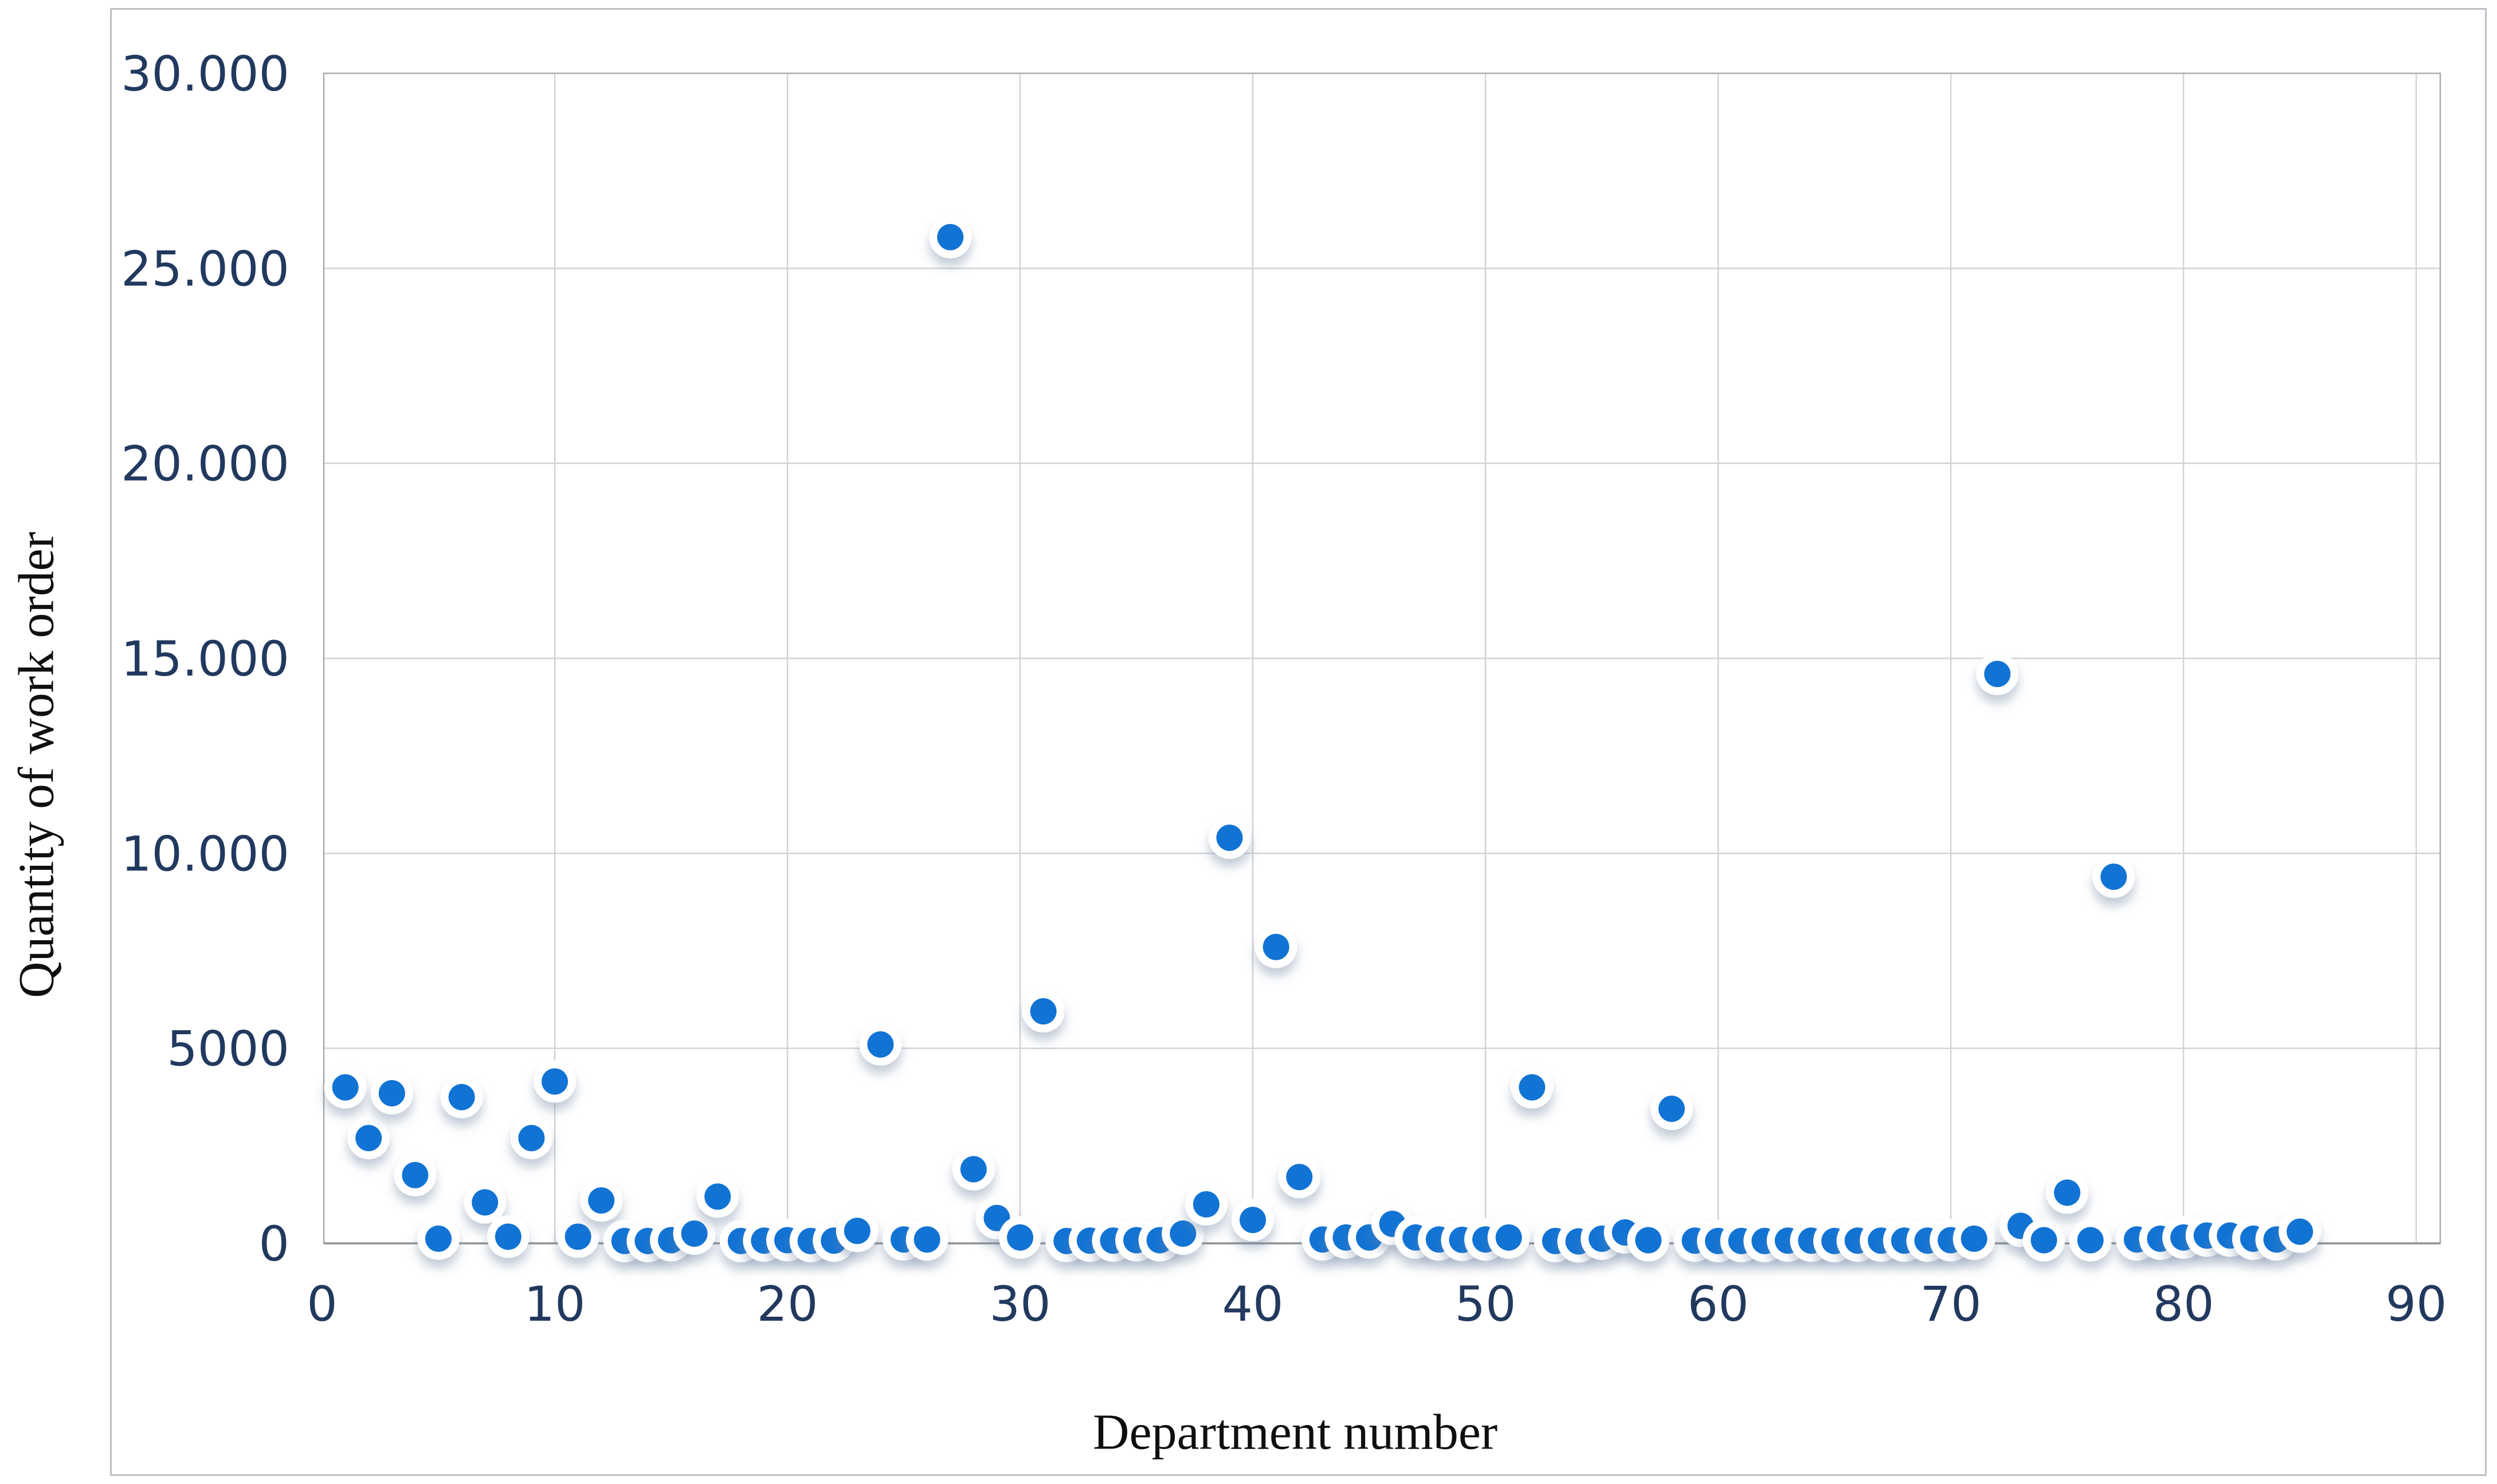  Describe the element at coordinates (37, 765) in the screenshot. I see `y-axis-title: Quantity of work order` at that location.